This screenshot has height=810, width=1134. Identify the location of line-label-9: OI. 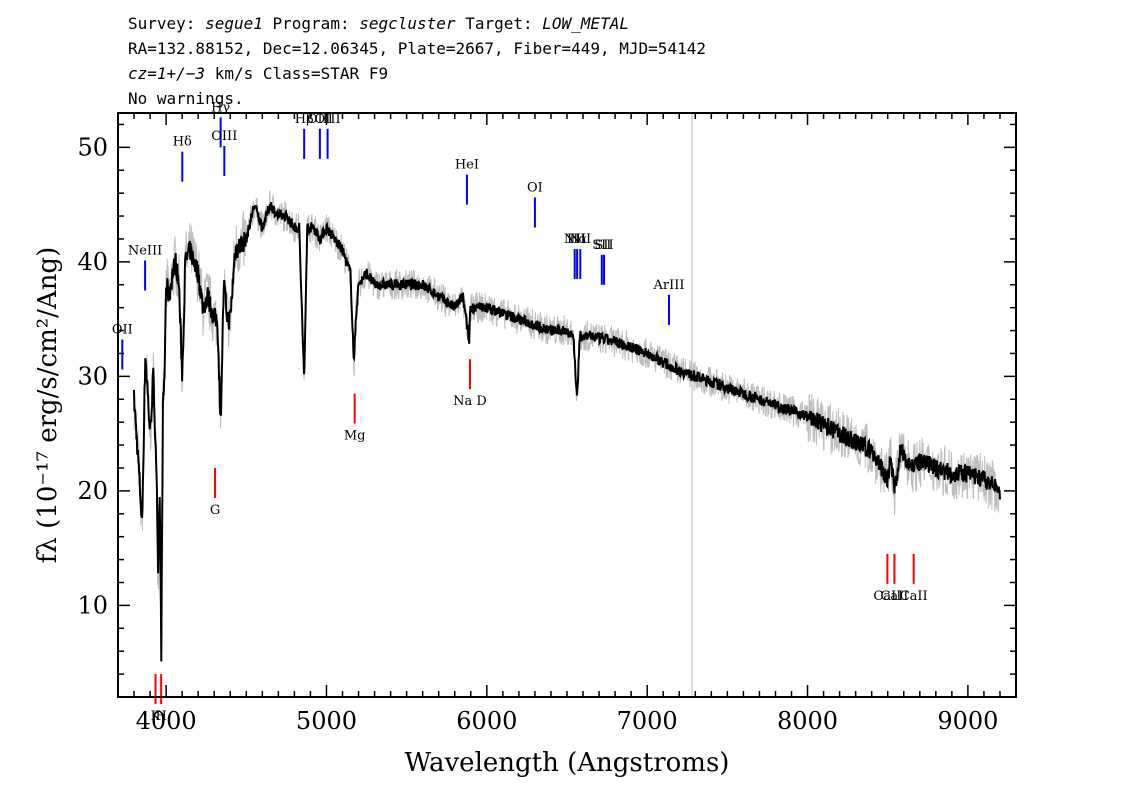
(535, 188).